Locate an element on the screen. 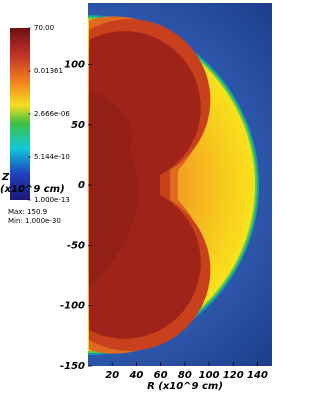 The image size is (320, 394). y-tick-label: -150 is located at coordinates (72, 366).